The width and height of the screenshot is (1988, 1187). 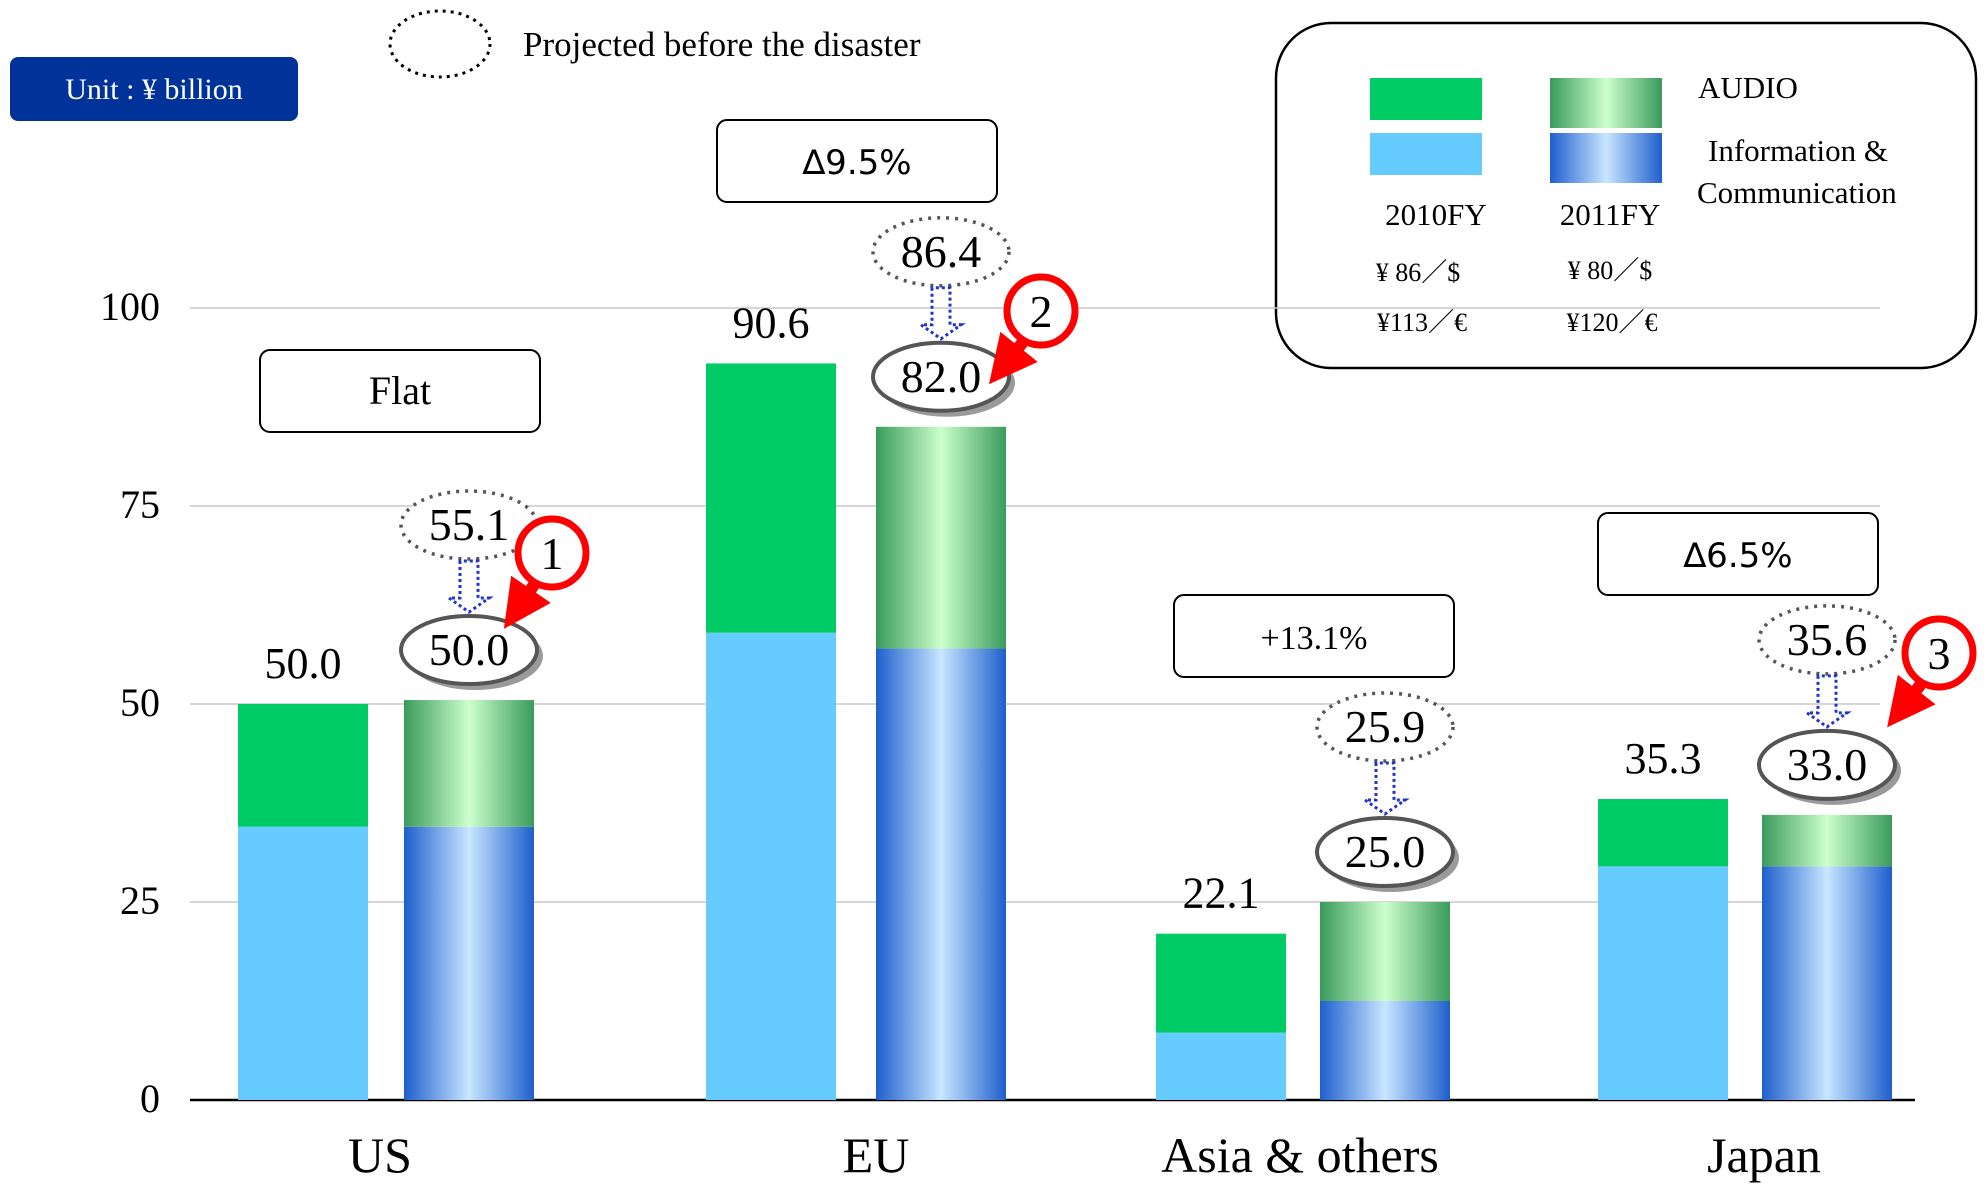 What do you see at coordinates (130, 306) in the screenshot?
I see `y-tick-label: 100` at bounding box center [130, 306].